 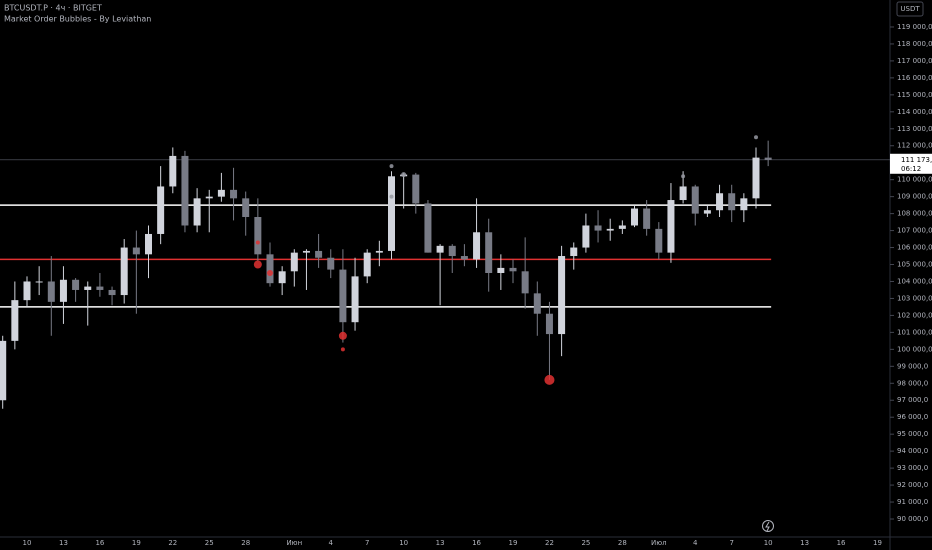 I want to click on currency: USDT, so click(x=910, y=9).